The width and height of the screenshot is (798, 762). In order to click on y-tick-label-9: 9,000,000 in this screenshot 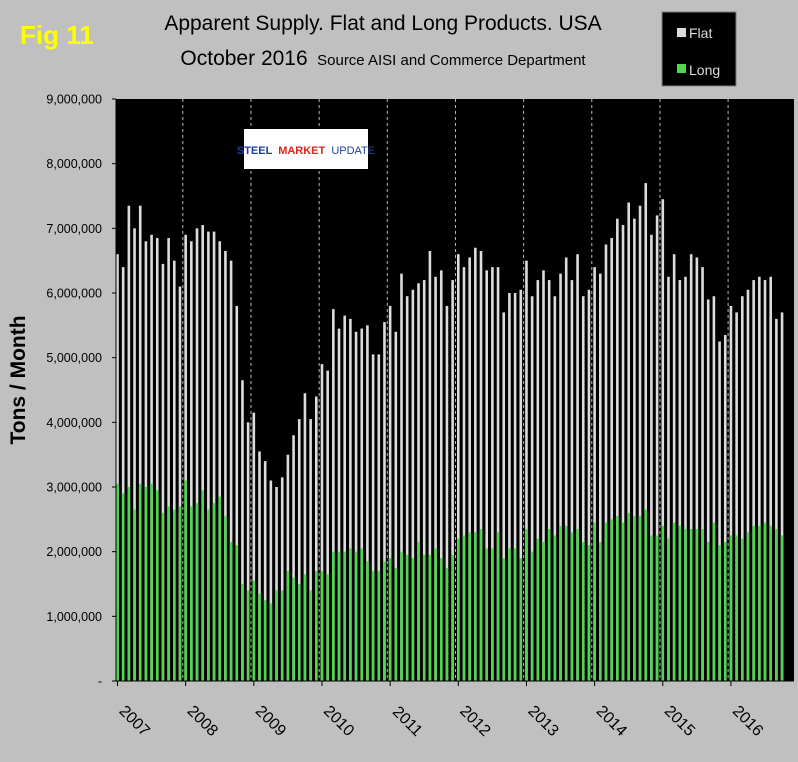, I will do `click(74, 100)`.